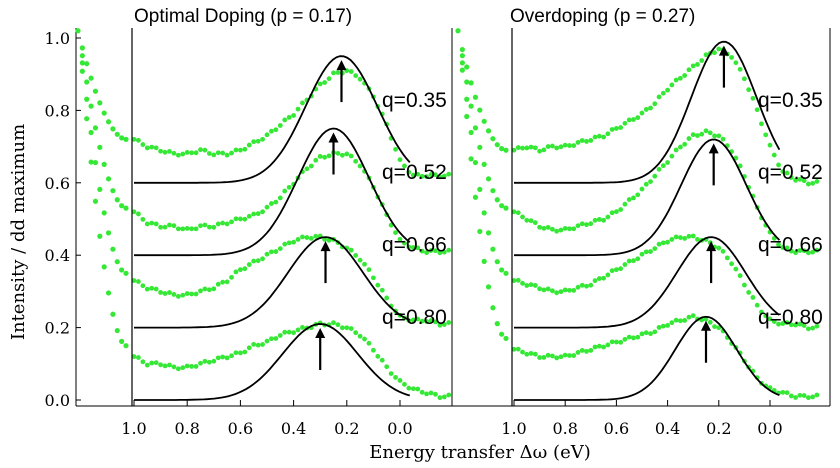 Image resolution: width=840 pixels, height=468 pixels. I want to click on y-axis-label: Intensity / dd maximum, so click(18, 232).